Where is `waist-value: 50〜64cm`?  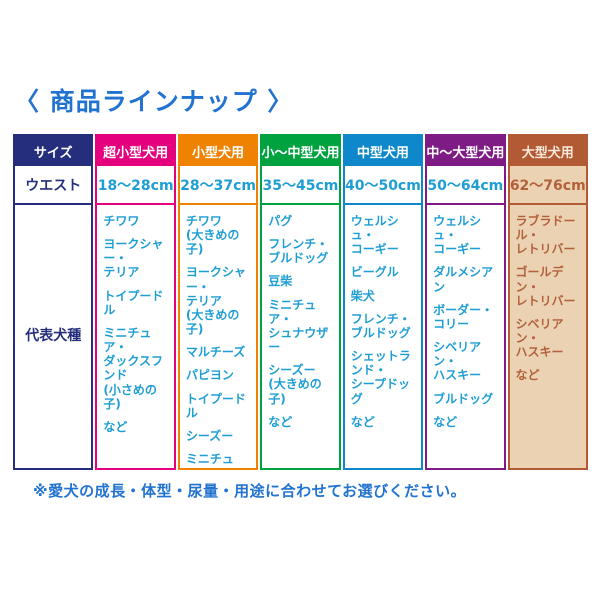
waist-value: 50〜64cm is located at coordinates (465, 185).